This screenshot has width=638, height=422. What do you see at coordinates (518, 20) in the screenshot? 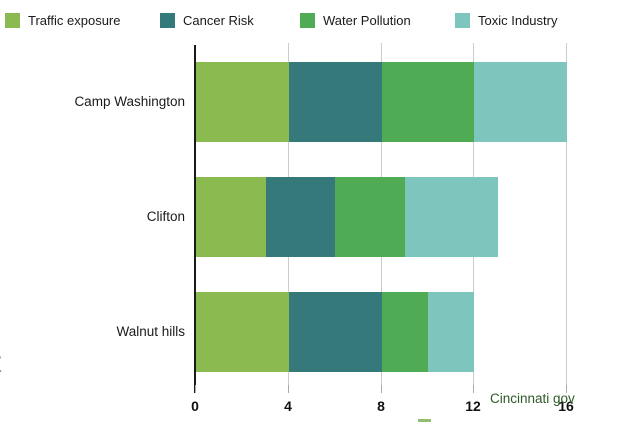
I see `legend-label: Toxic Industry` at bounding box center [518, 20].